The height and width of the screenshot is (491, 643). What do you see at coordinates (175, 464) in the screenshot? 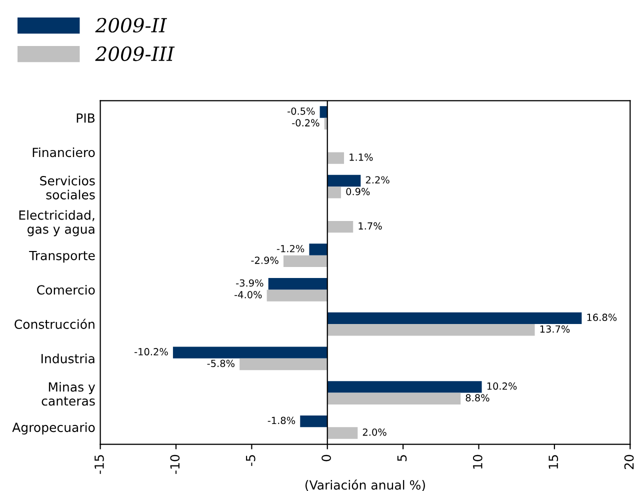
I see `x-tick-label: -10` at bounding box center [175, 464].